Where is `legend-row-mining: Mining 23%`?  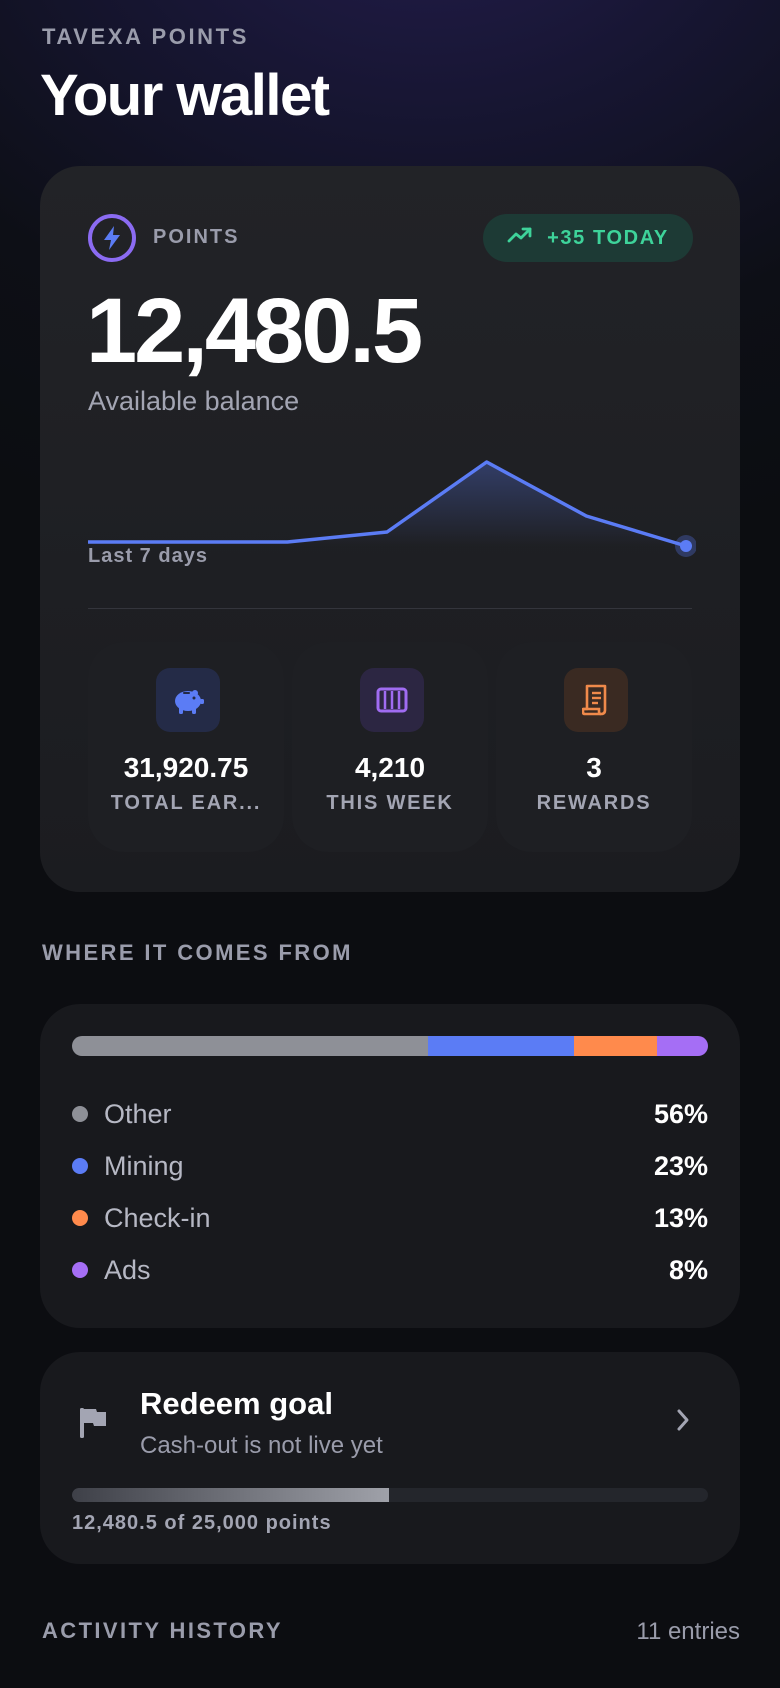
legend-row-mining: Mining 23% is located at coordinates (390, 1166).